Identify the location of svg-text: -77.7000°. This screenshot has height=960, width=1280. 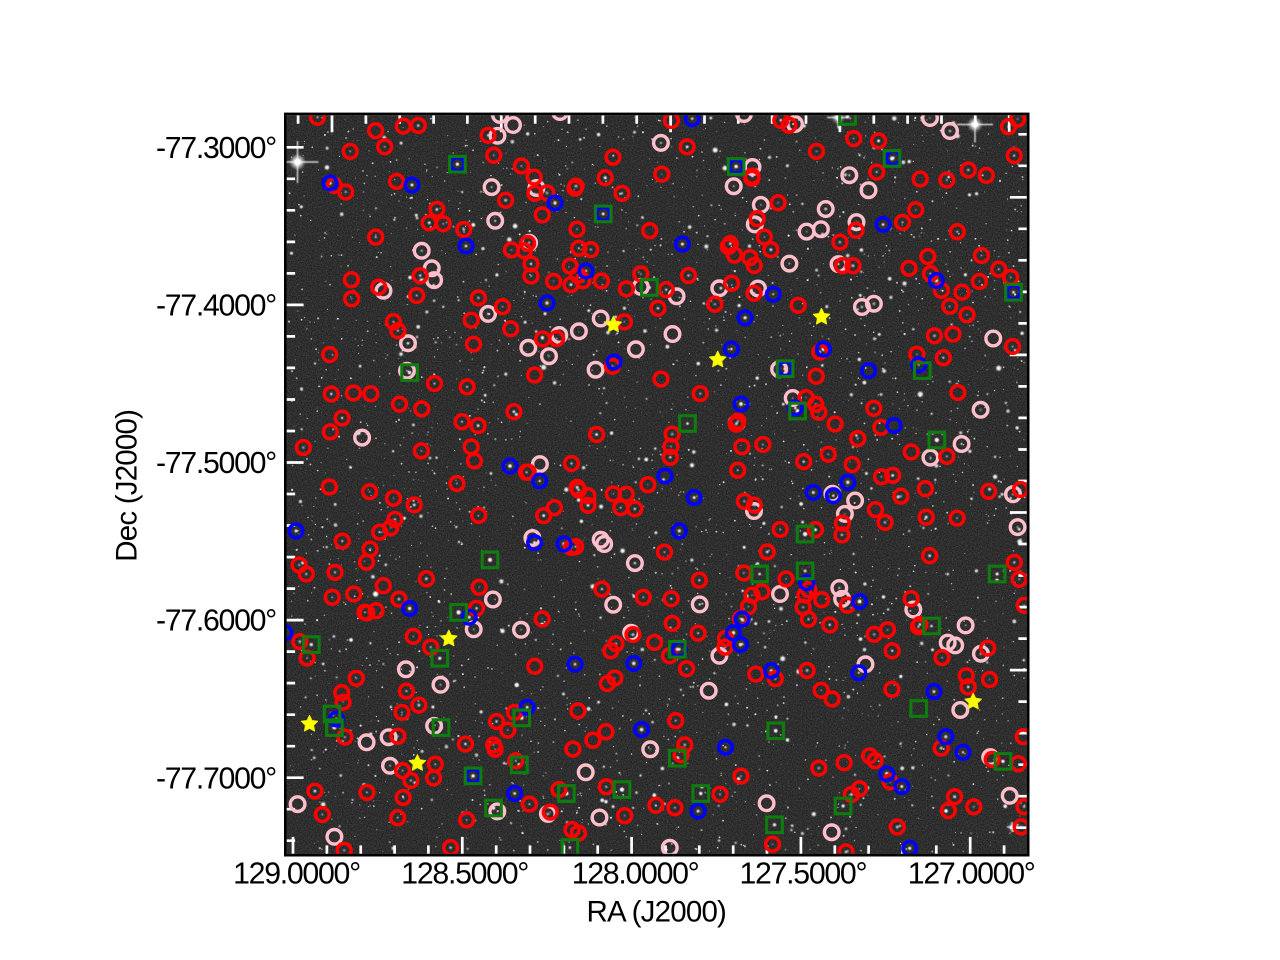
(216, 778).